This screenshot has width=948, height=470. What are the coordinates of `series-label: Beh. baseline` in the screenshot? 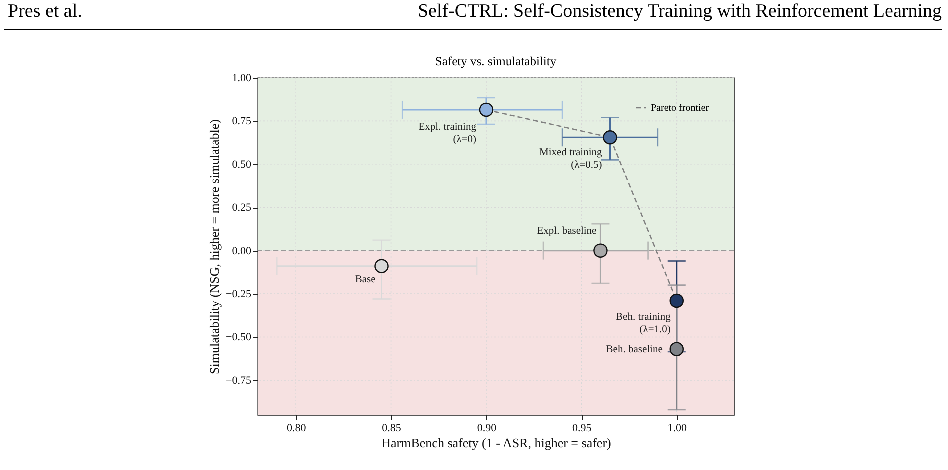 It's located at (635, 350).